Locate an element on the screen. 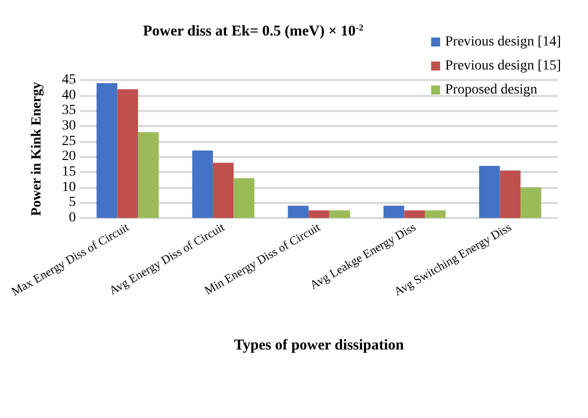 The width and height of the screenshot is (588, 418). y-tick-label: 10 is located at coordinates (69, 187).